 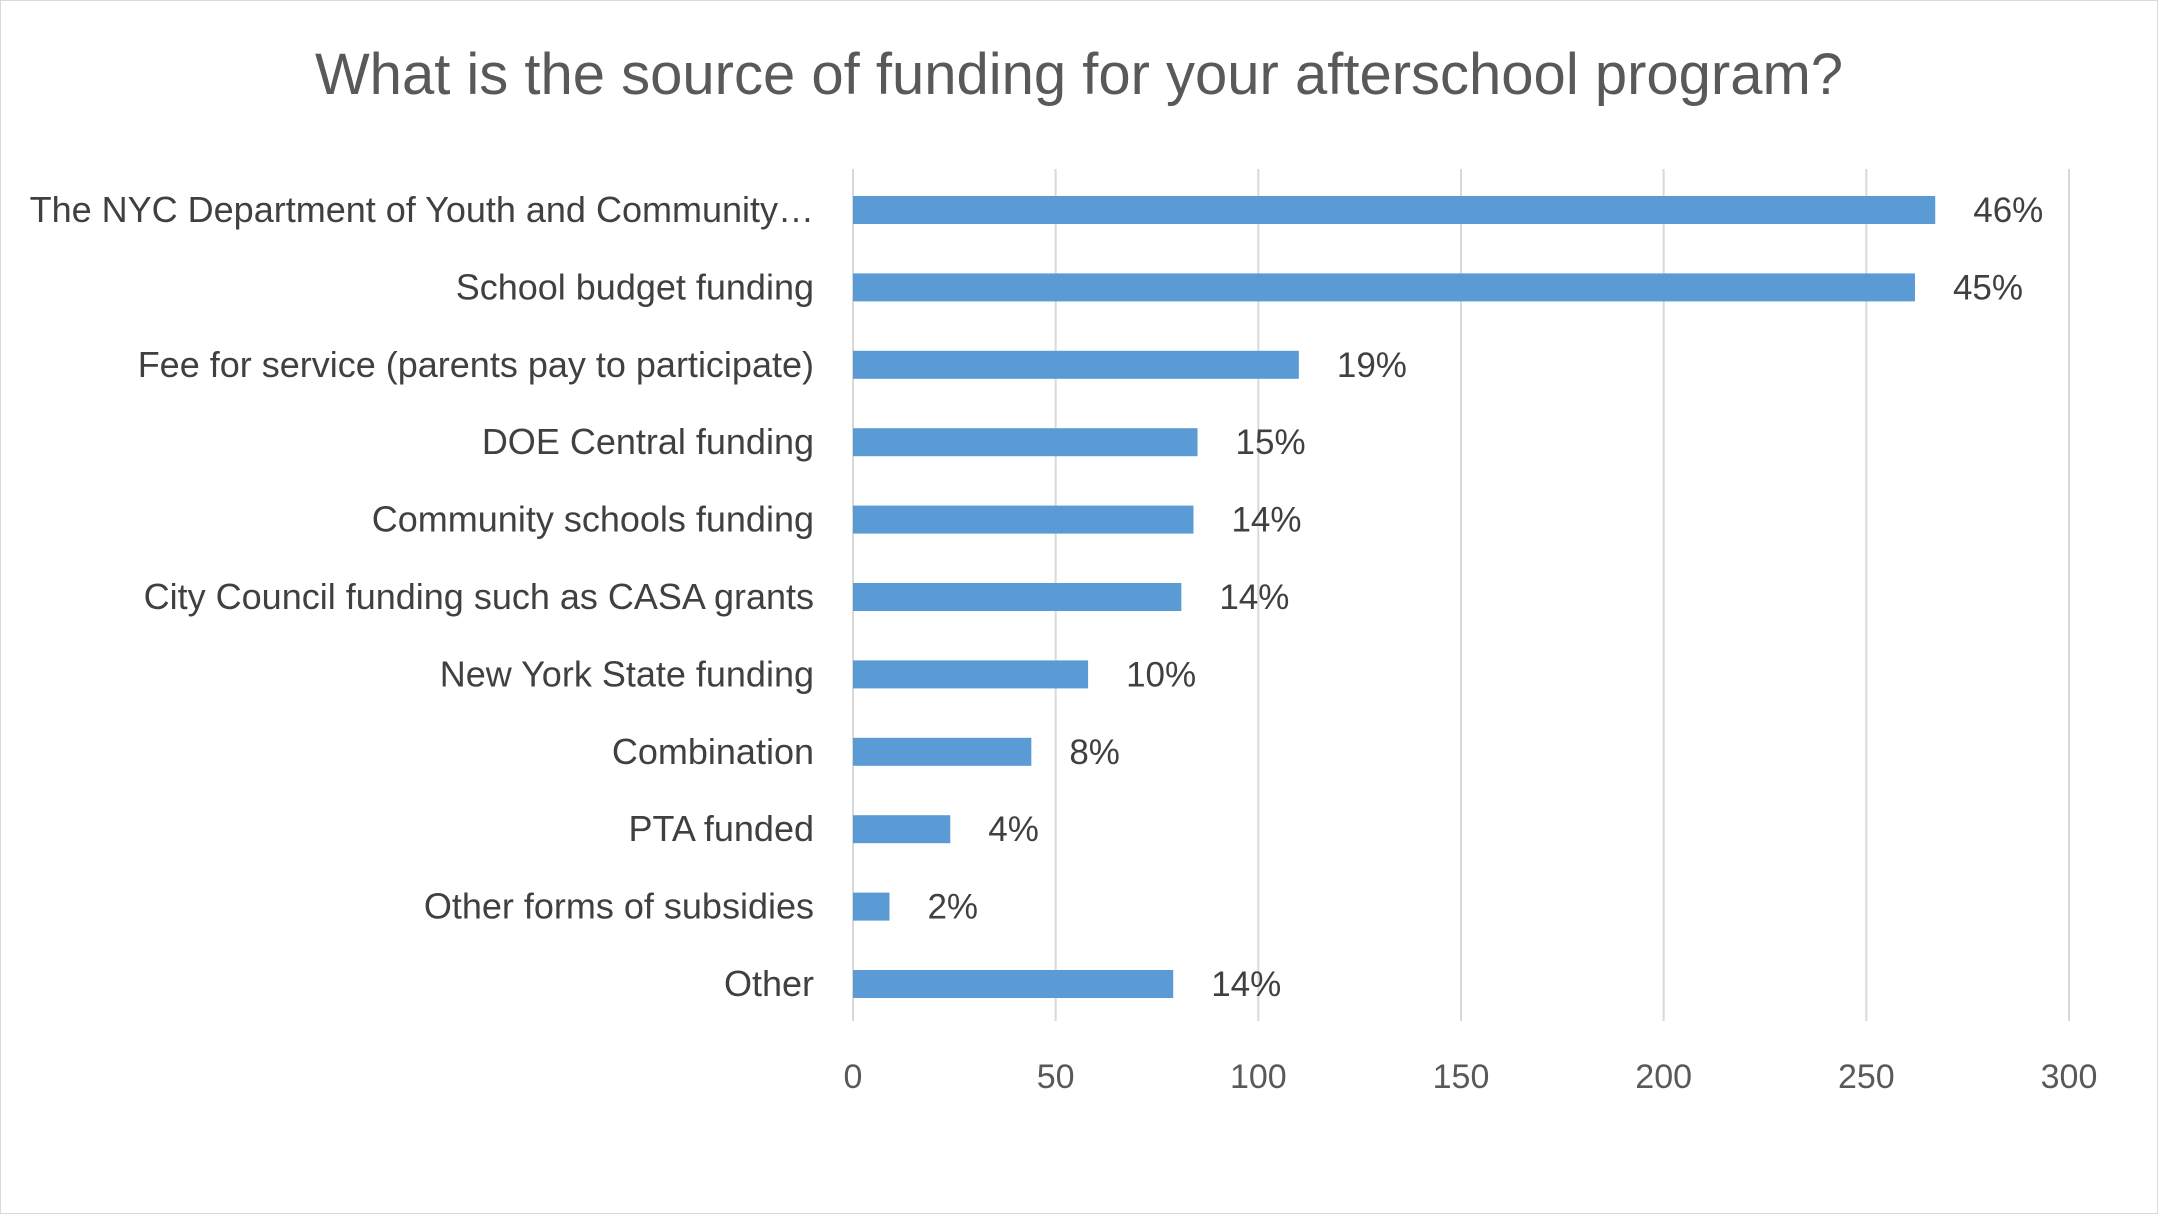 What do you see at coordinates (1988, 287) in the screenshot?
I see `data-label: 45%` at bounding box center [1988, 287].